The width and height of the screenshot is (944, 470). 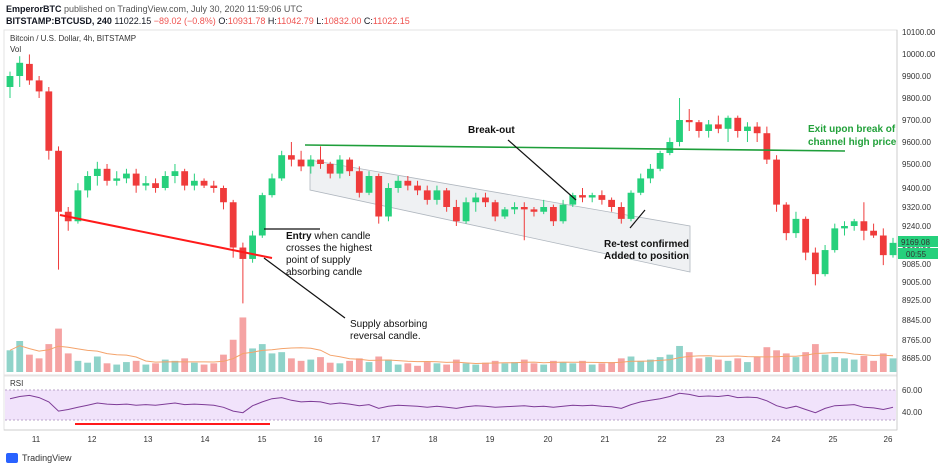 I want to click on footer-brand: TradingView, so click(x=47, y=458).